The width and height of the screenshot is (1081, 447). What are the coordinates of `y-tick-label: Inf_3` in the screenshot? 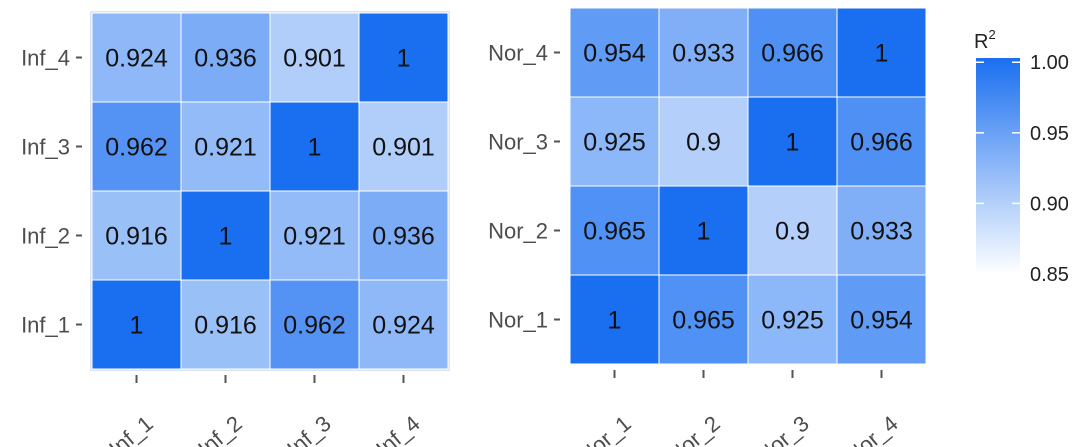 It's located at (45, 147).